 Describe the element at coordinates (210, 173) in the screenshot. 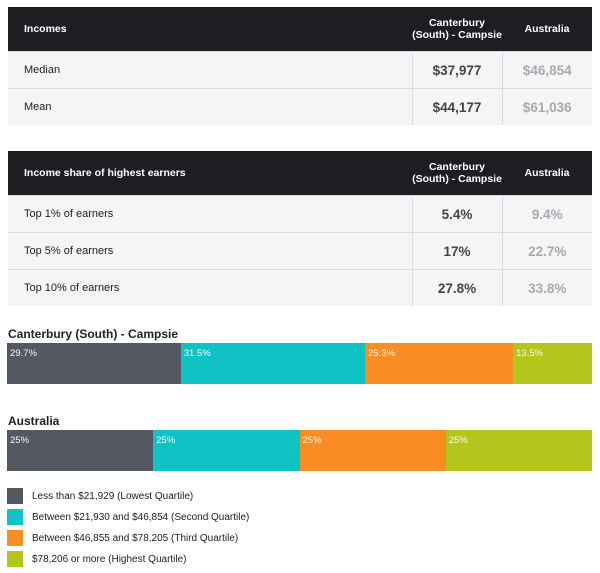

I see `share-header-label: Income share of highest earners` at that location.